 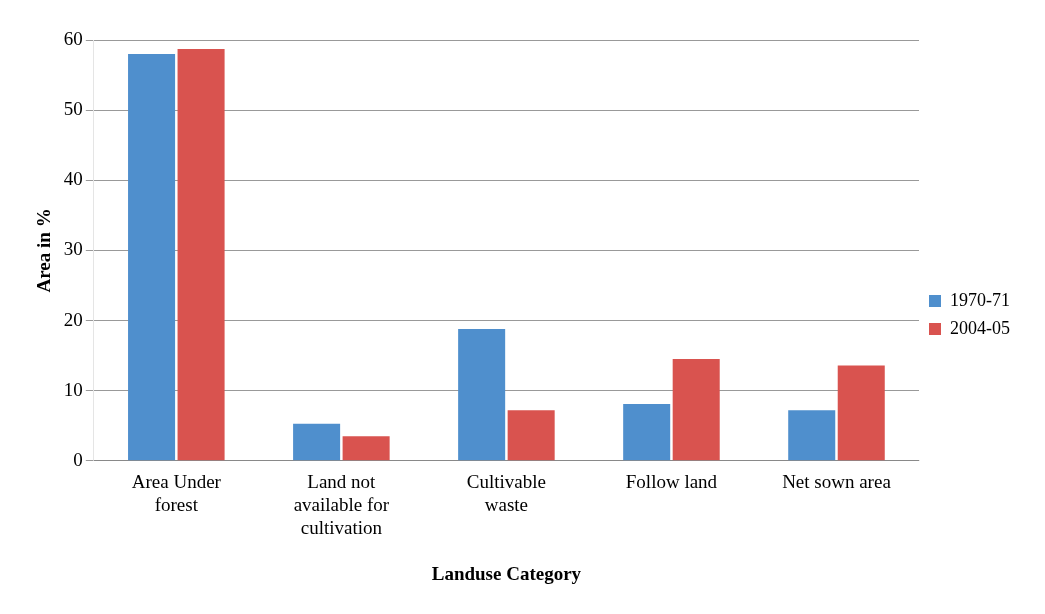 What do you see at coordinates (837, 482) in the screenshot?
I see `x-tick-label: Net sown area` at bounding box center [837, 482].